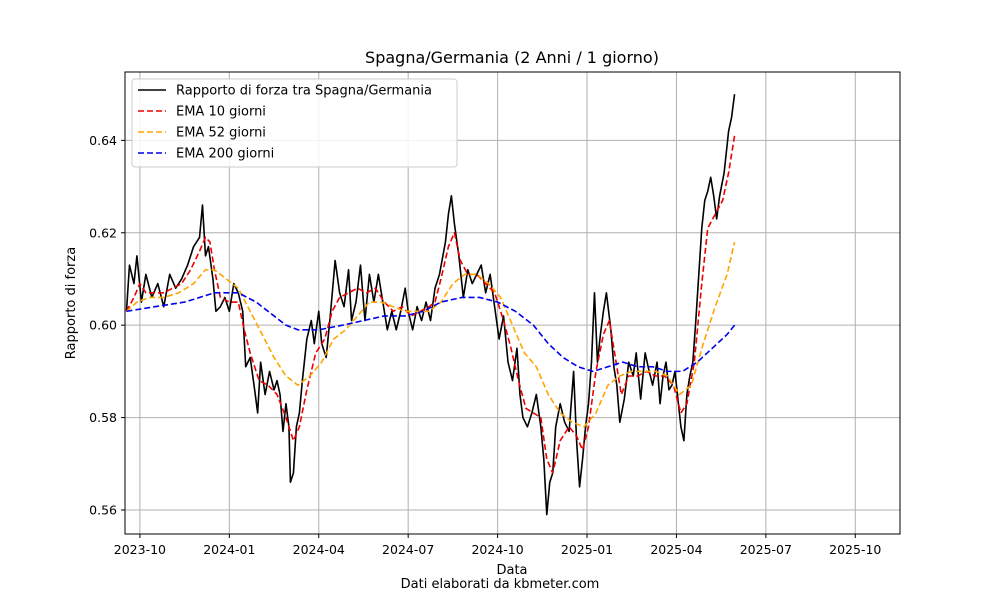 The height and width of the screenshot is (600, 1000). Describe the element at coordinates (512, 57) in the screenshot. I see `chart-title: Spagna/Germania (2 Anni / 1 giorno)` at that location.